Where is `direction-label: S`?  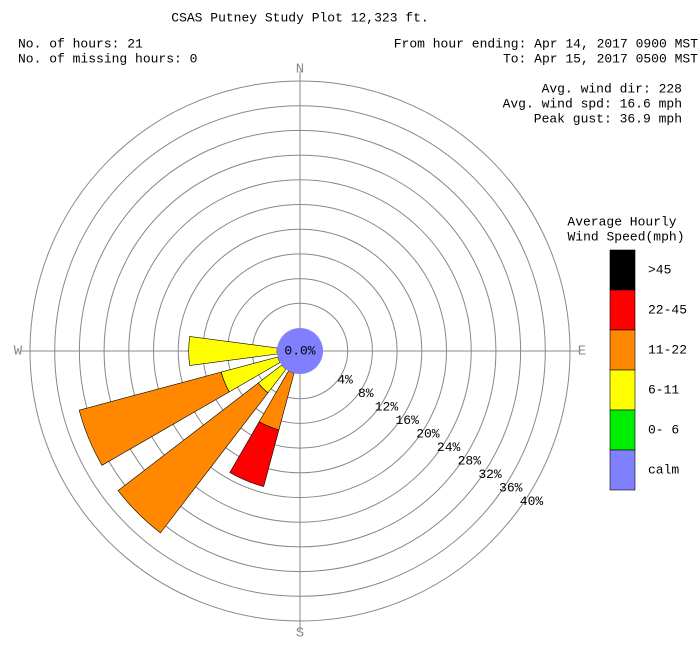 direction-label: S is located at coordinates (300, 634).